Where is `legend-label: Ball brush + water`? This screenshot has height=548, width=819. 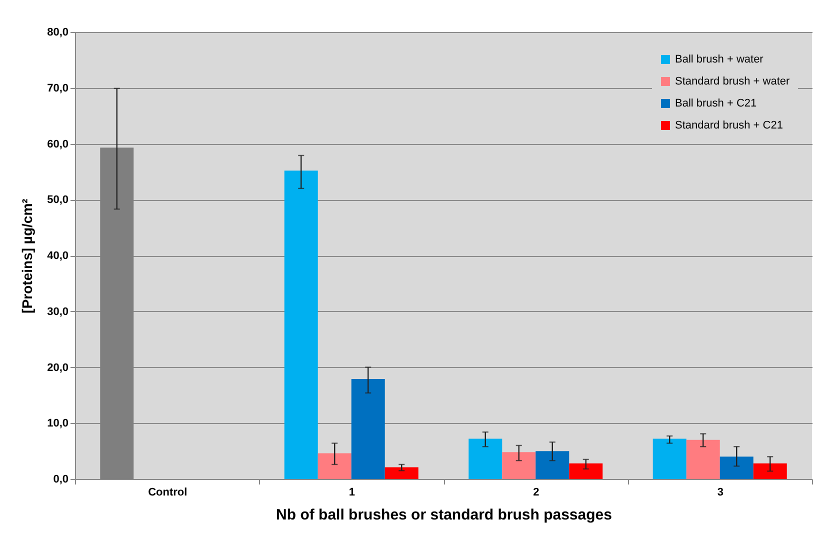
legend-label: Ball brush + water is located at coordinates (719, 60).